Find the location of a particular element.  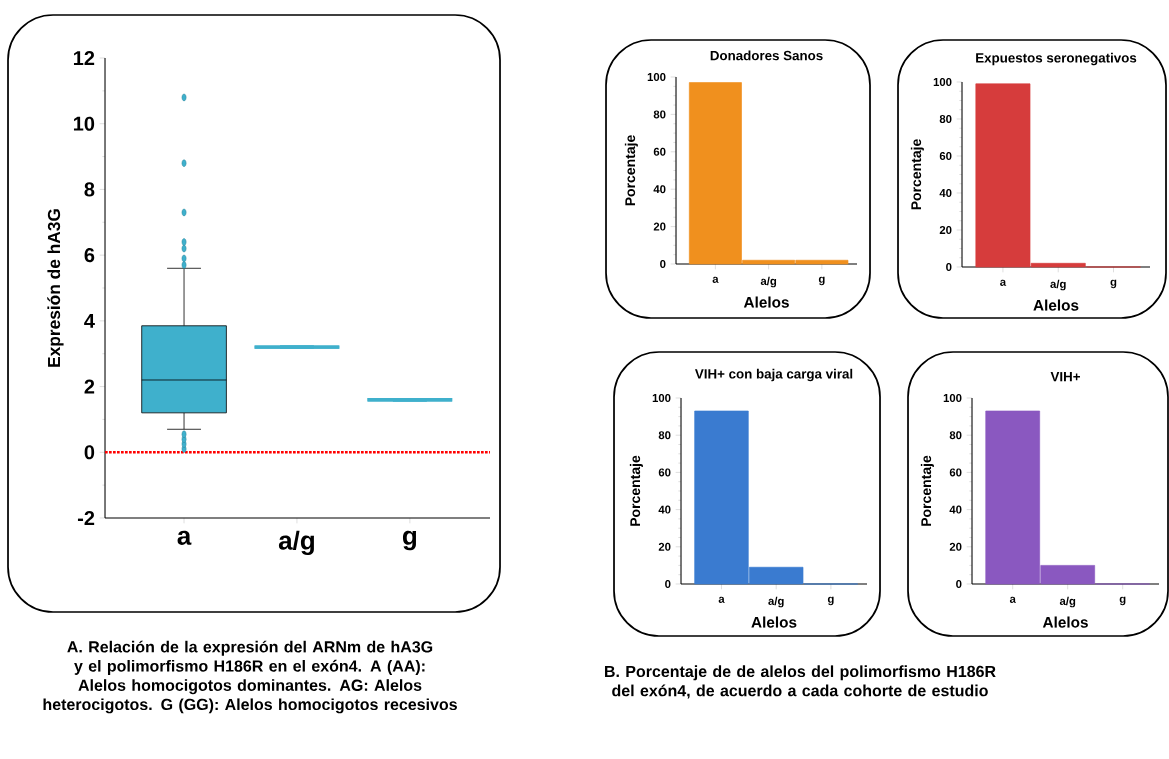

y-tick-label: 8 is located at coordinates (89, 189).